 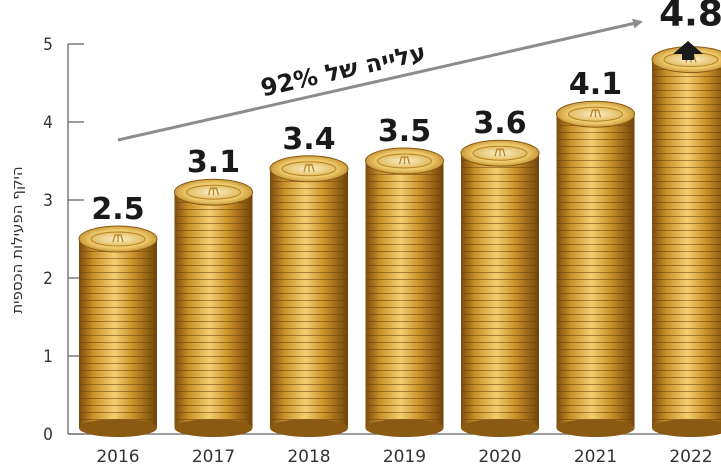 What do you see at coordinates (499, 457) in the screenshot?
I see `x-tick-label: 2020` at bounding box center [499, 457].